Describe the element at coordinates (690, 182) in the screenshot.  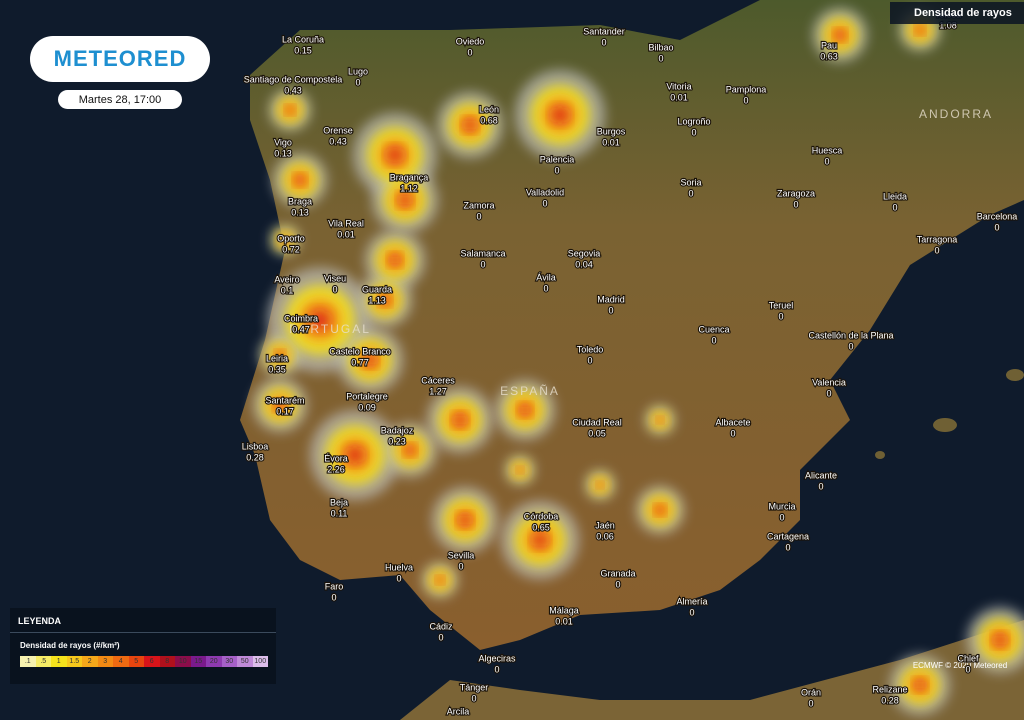
I see `city-name: Soria` at that location.